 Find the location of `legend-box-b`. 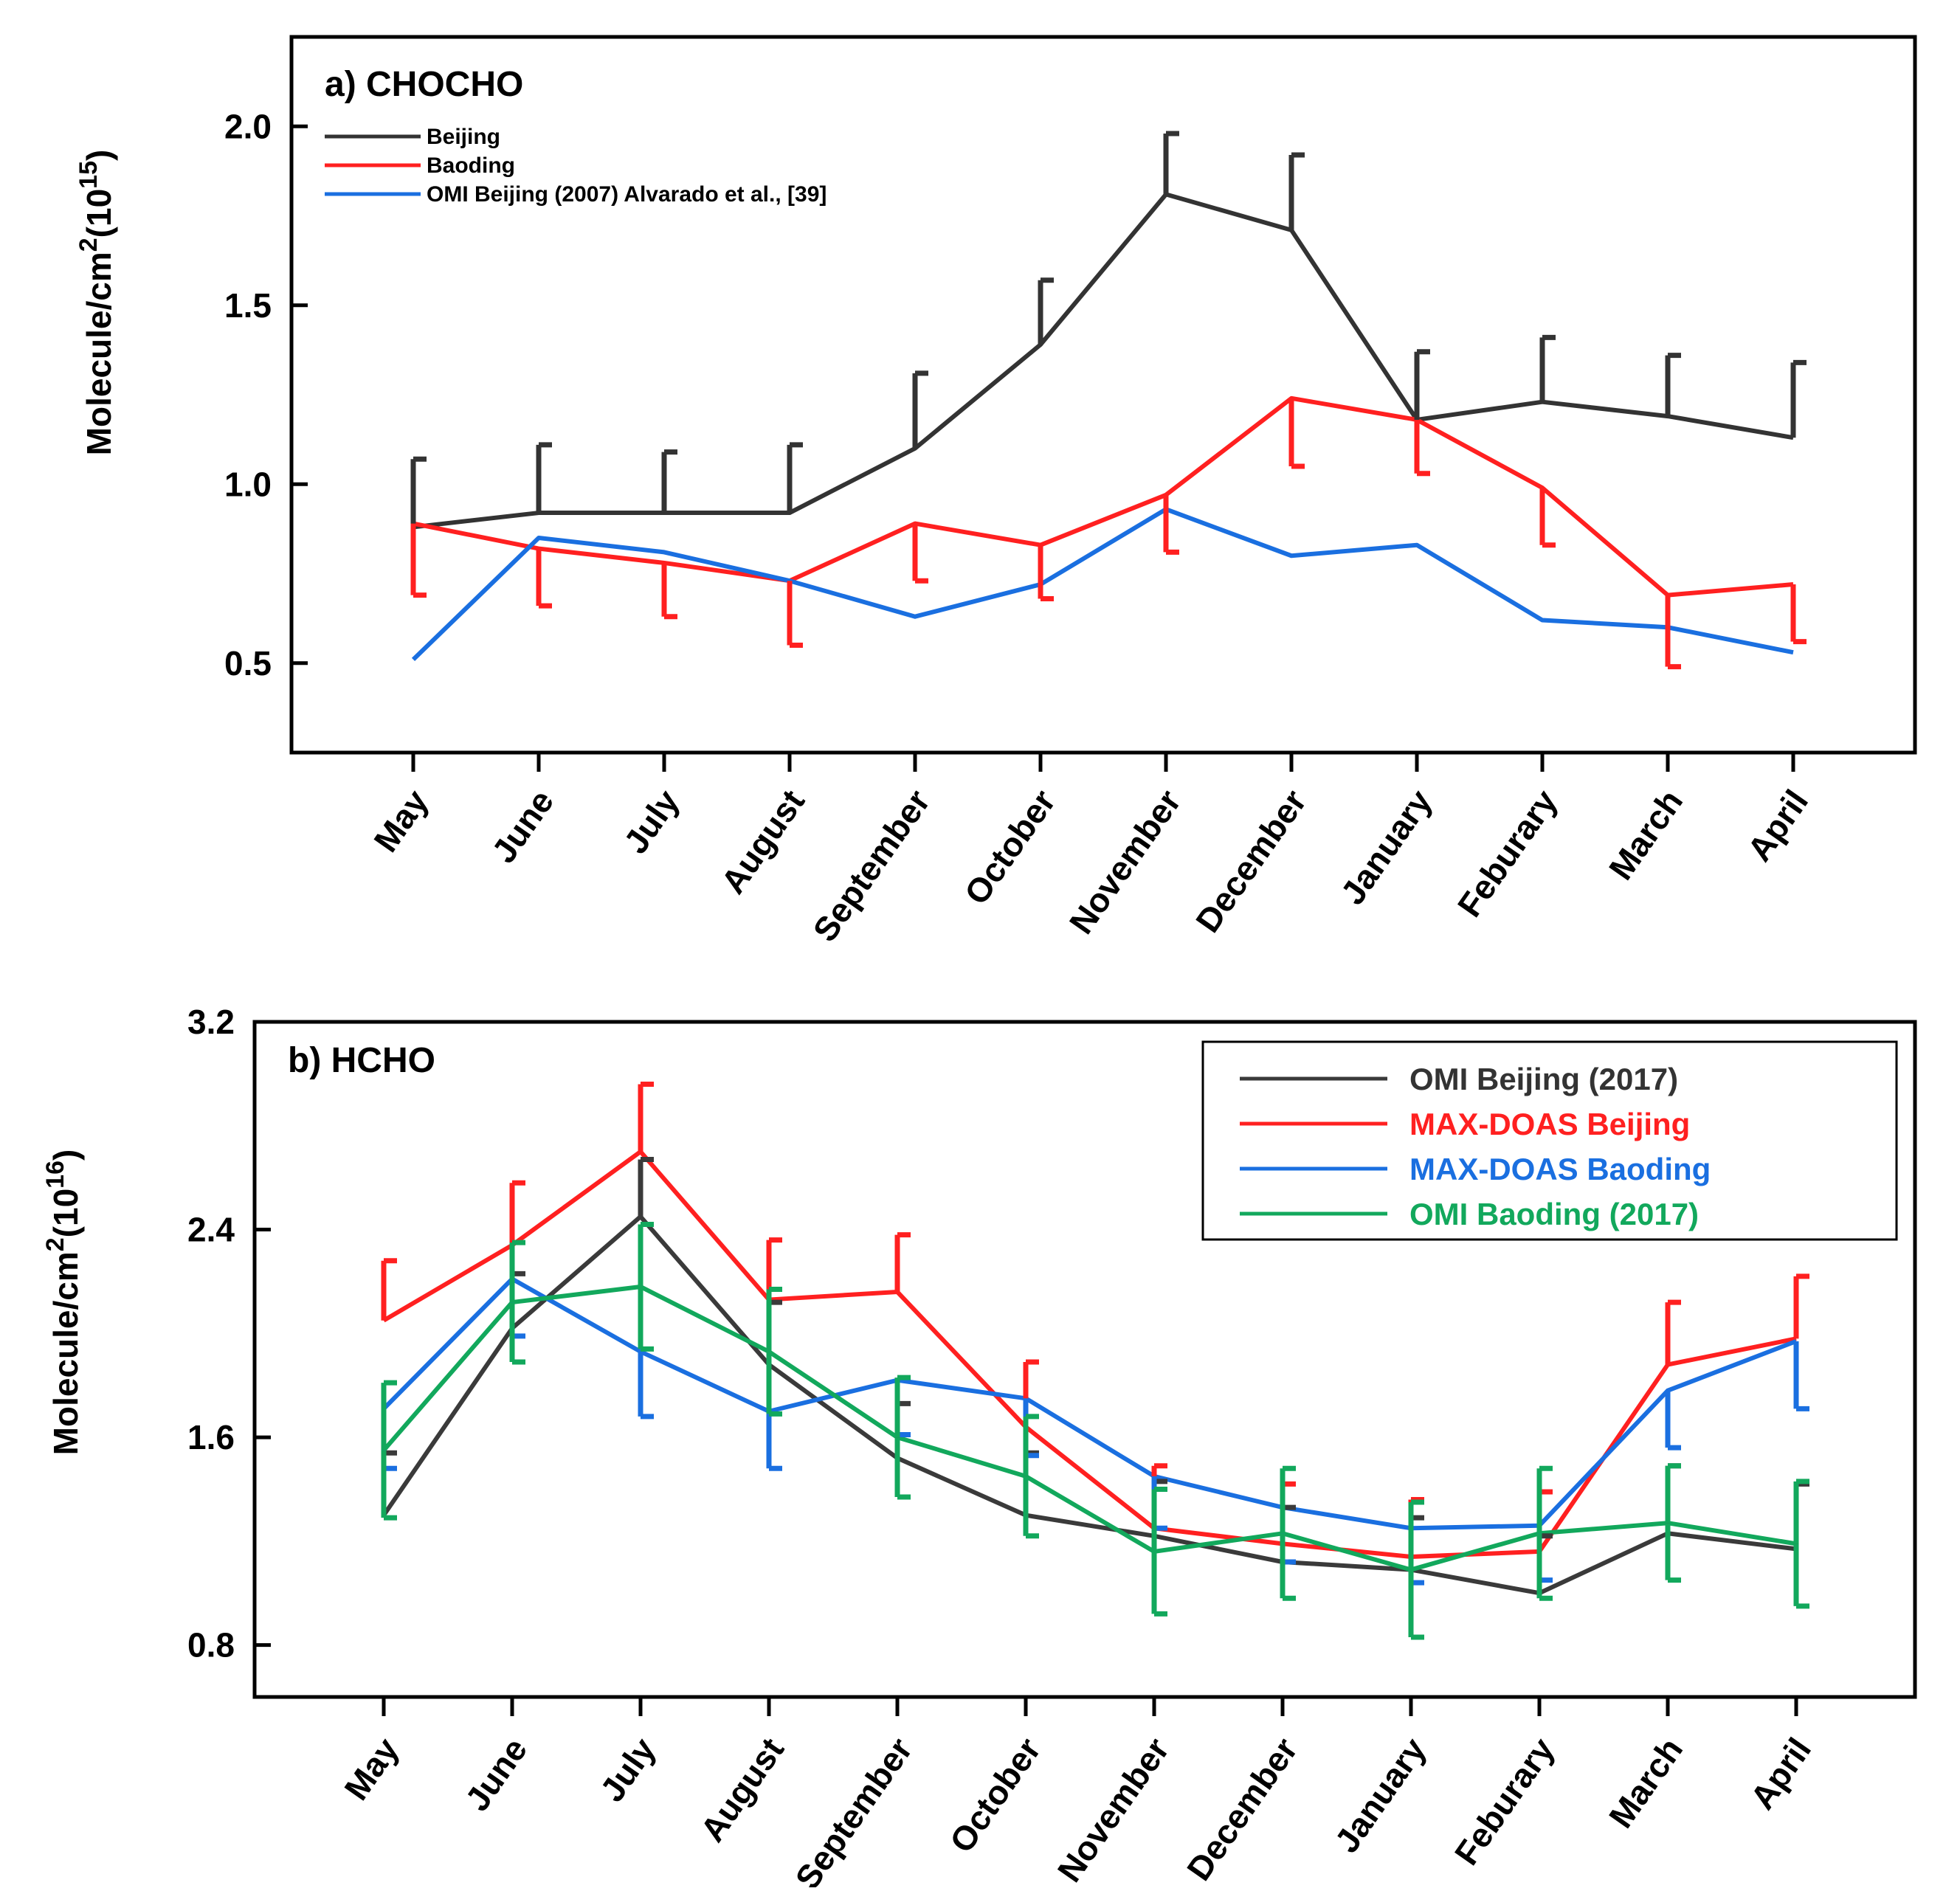

legend-box-b is located at coordinates (1549, 1140).